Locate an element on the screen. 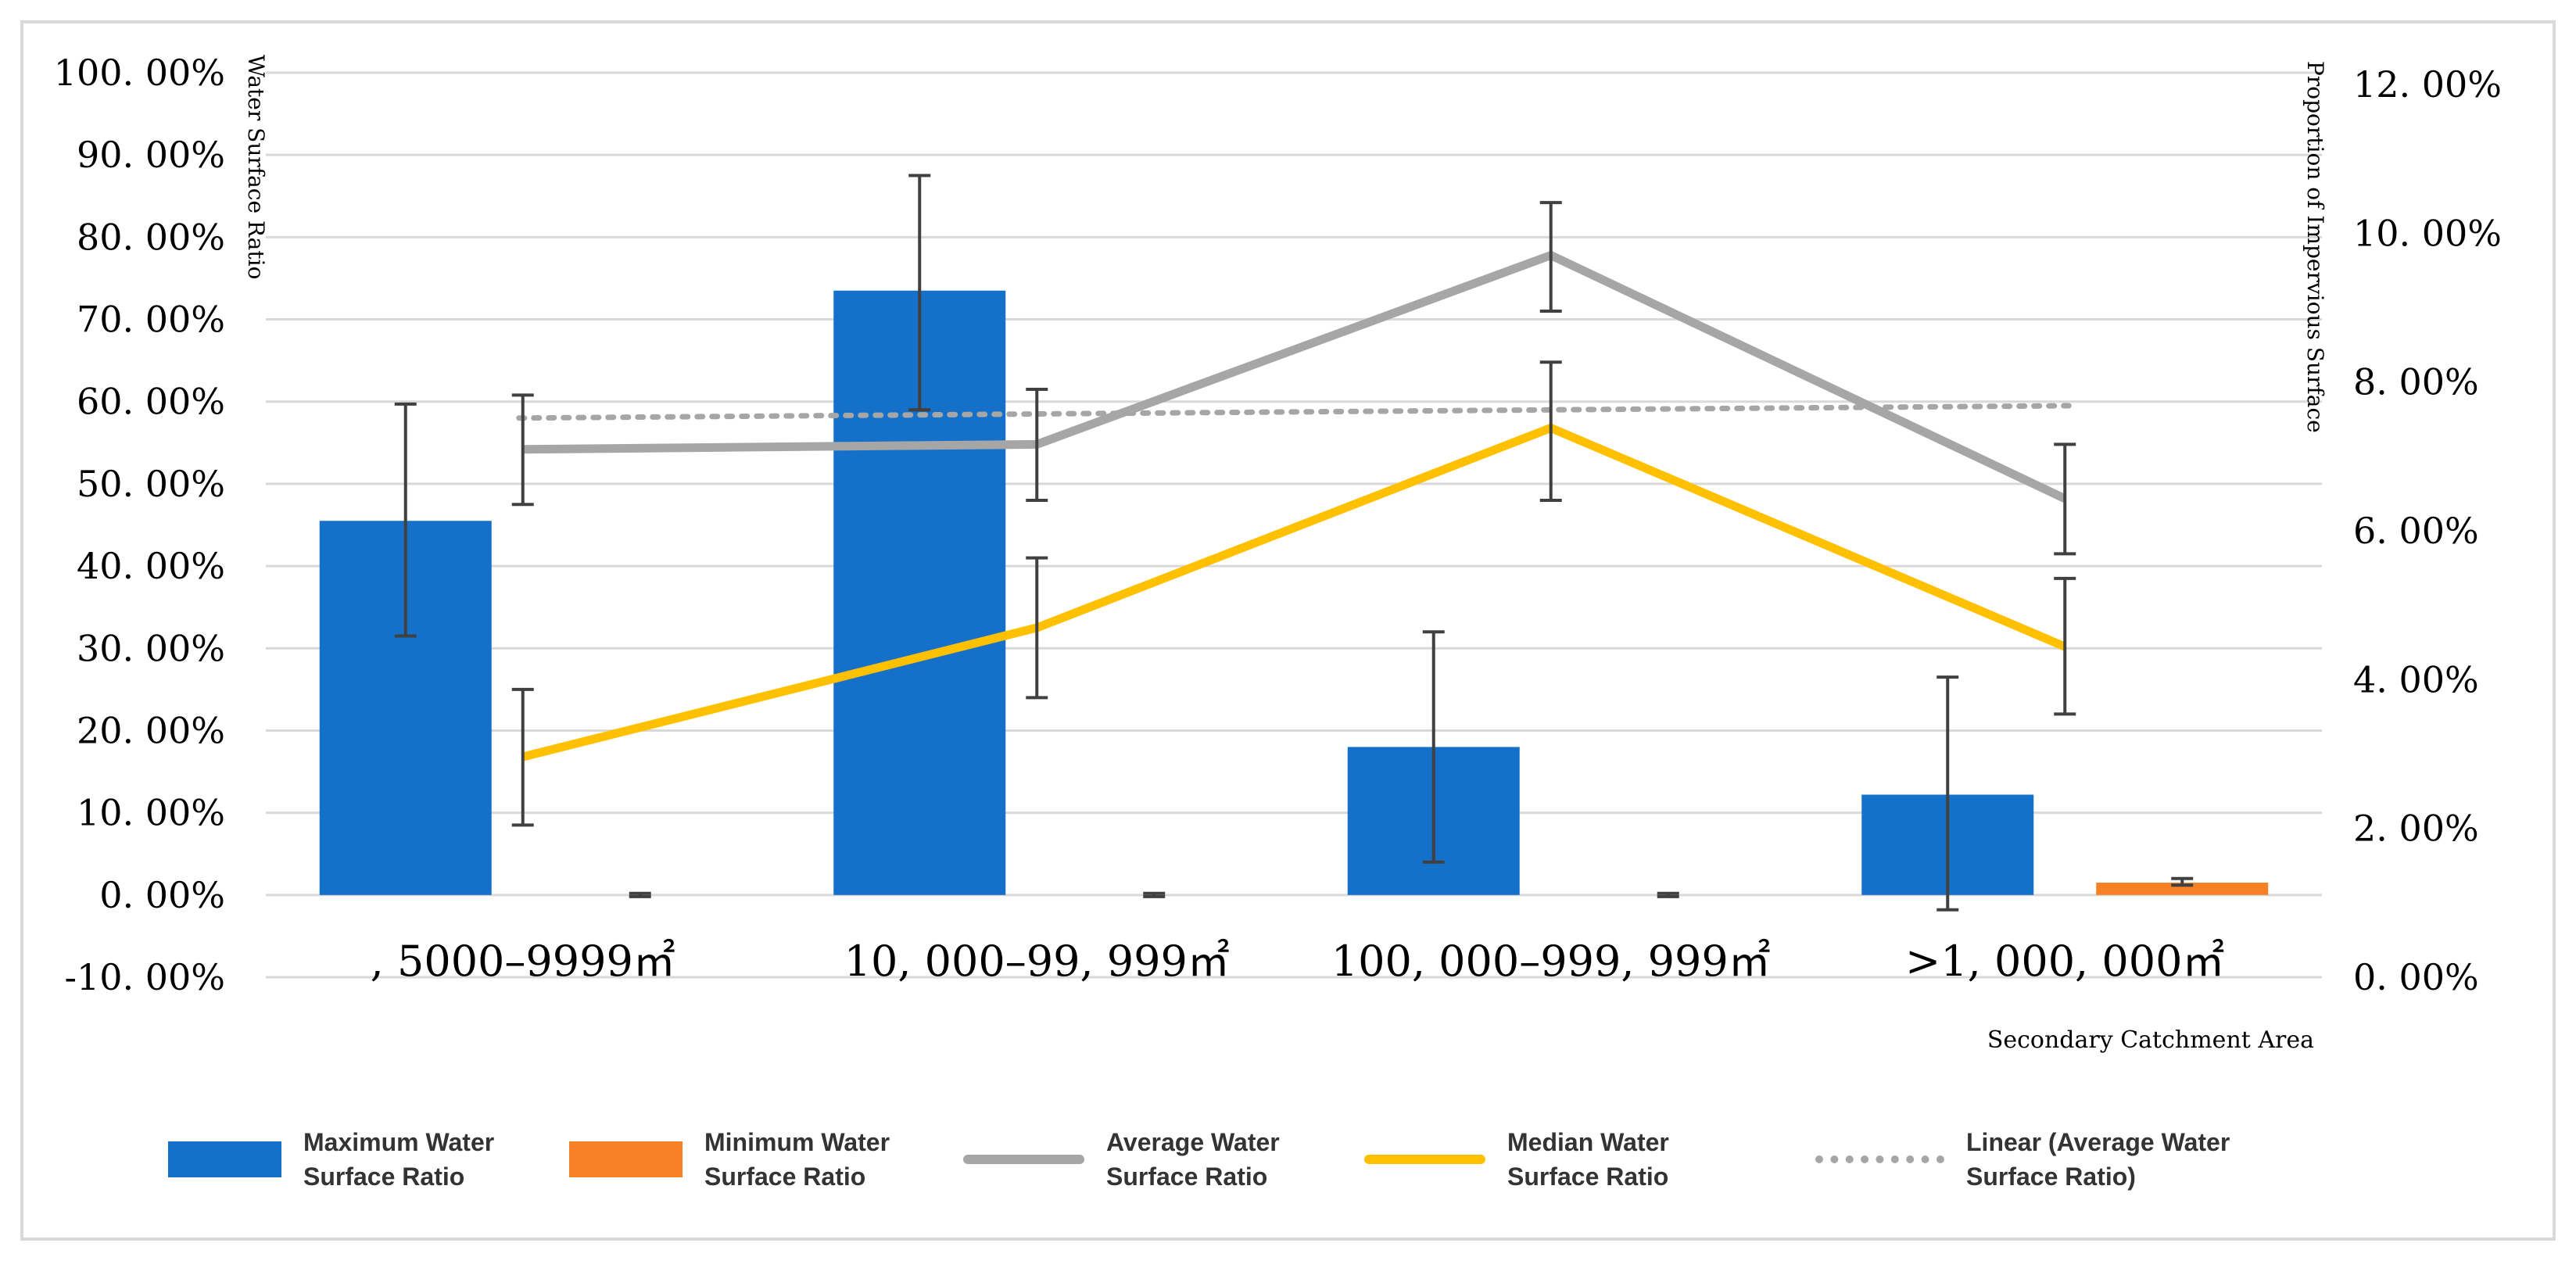 The image size is (2576, 1261). y-tick-label: 100. 00% is located at coordinates (139, 73).